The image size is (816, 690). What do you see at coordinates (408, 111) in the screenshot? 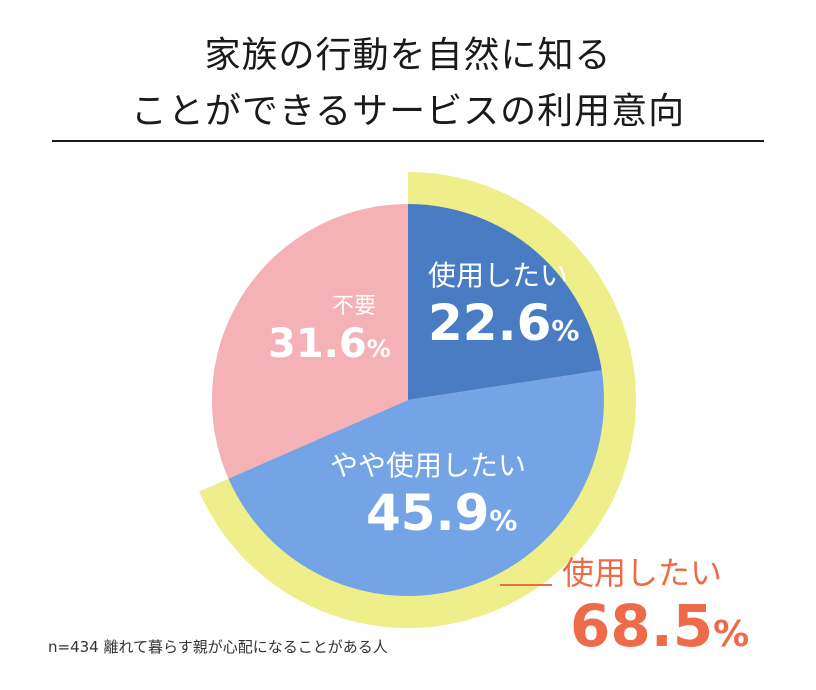
I see `title-line-2: ことができるサービスの利用意向` at bounding box center [408, 111].